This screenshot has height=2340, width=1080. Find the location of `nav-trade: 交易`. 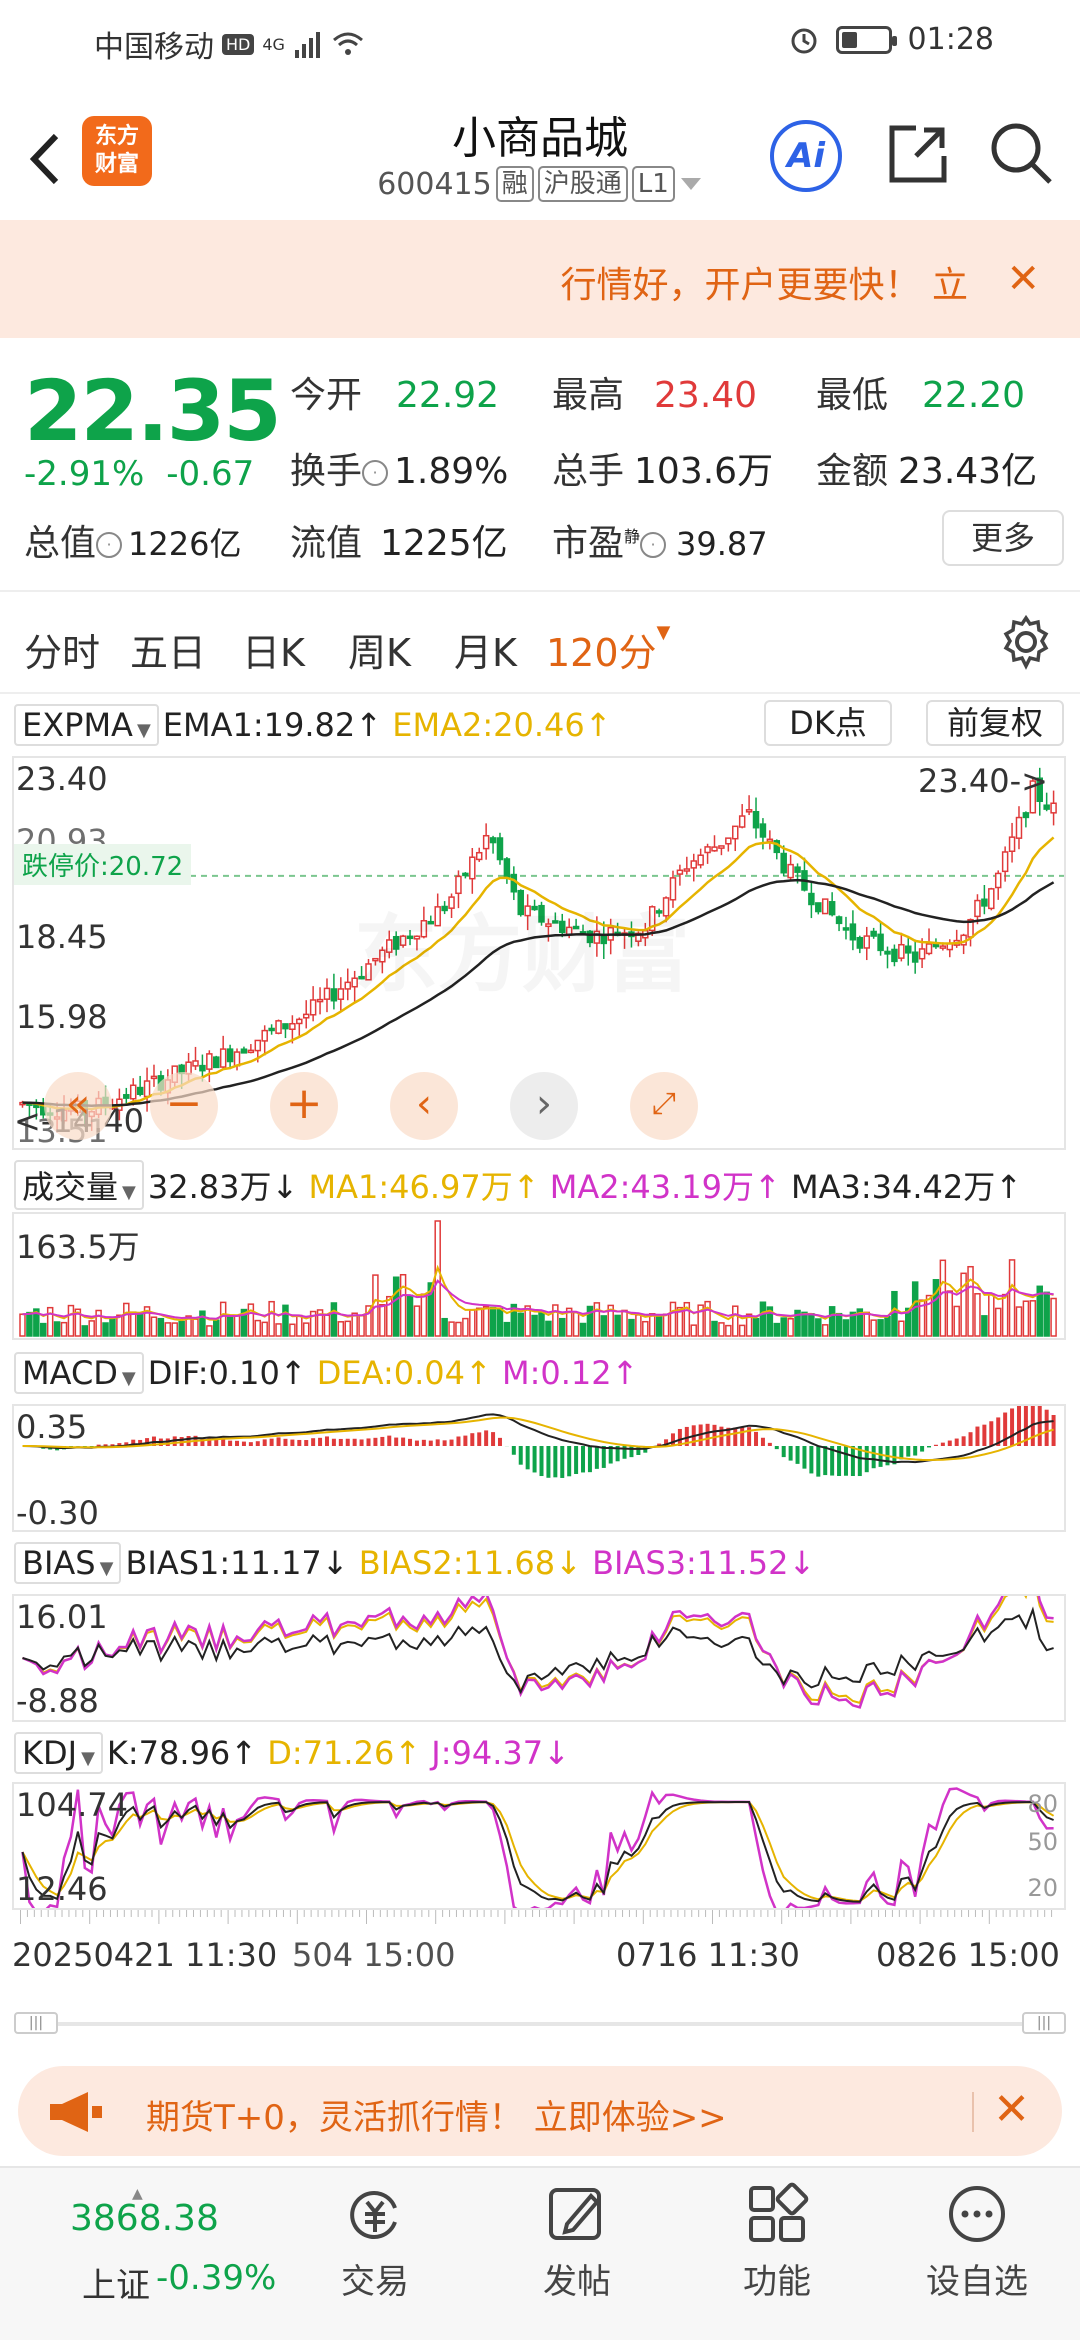

nav-trade: 交易 is located at coordinates (375, 2242).